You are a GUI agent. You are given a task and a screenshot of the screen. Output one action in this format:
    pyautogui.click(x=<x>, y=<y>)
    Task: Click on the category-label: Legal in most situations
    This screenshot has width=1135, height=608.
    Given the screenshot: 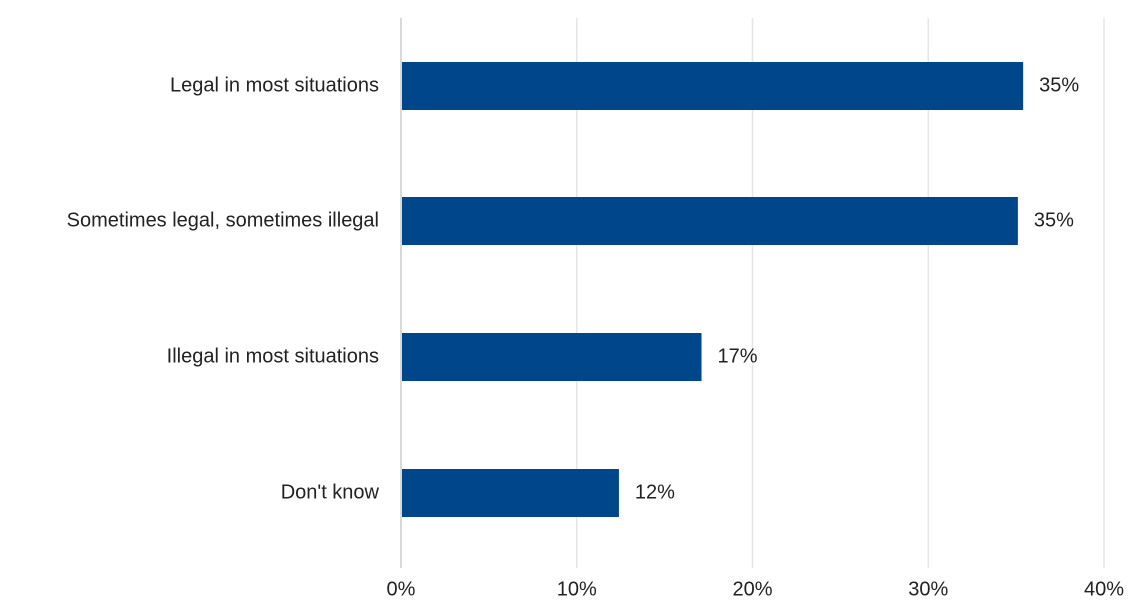 What is the action you would take?
    pyautogui.click(x=274, y=85)
    